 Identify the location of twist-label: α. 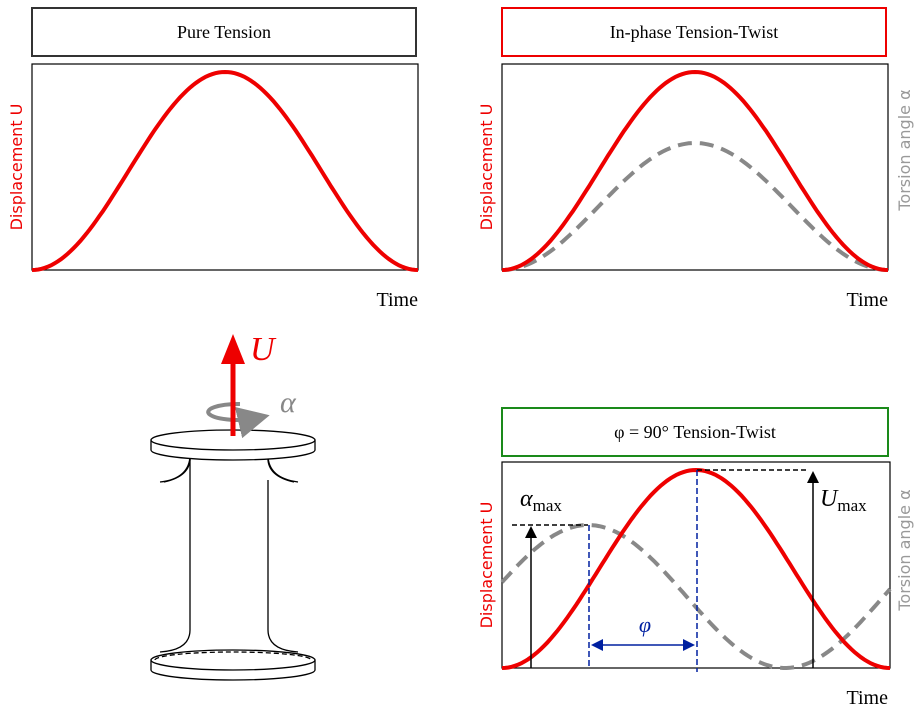
(288, 402).